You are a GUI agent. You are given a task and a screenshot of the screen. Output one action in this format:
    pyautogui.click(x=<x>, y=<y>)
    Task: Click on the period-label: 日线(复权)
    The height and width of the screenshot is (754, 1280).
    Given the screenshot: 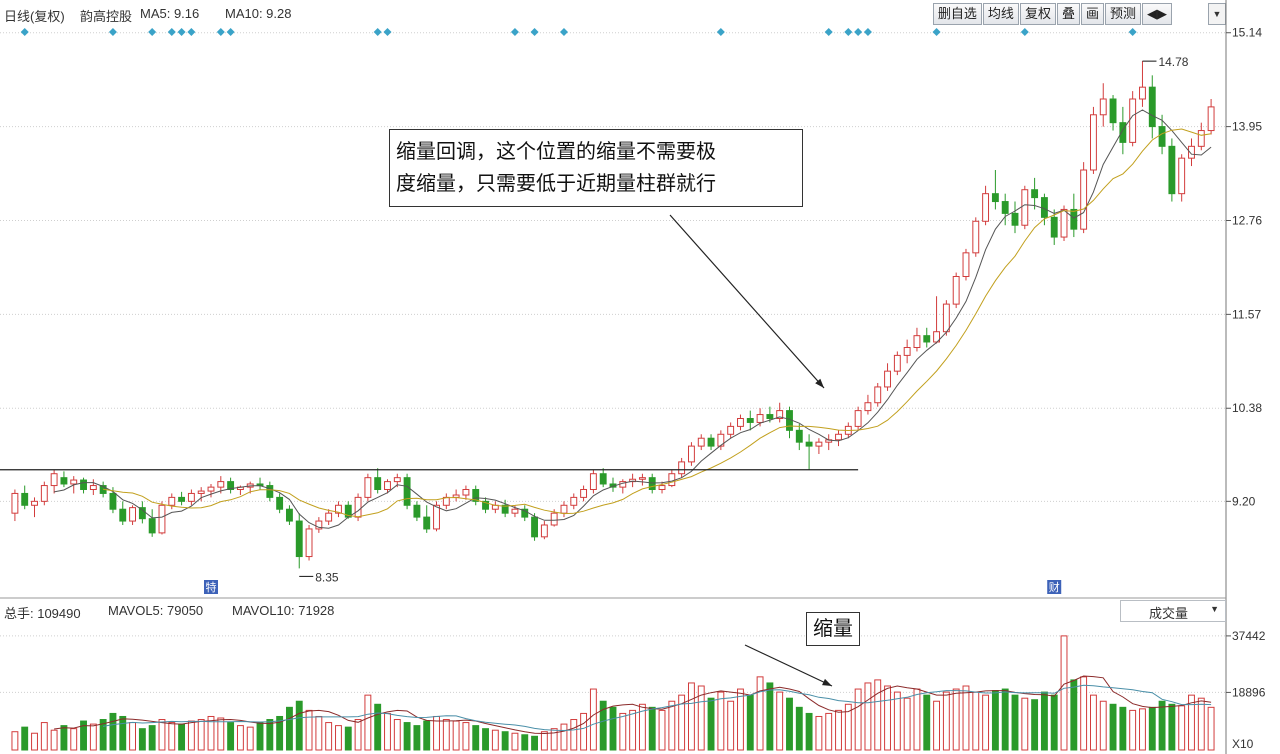 What is the action you would take?
    pyautogui.click(x=34, y=16)
    